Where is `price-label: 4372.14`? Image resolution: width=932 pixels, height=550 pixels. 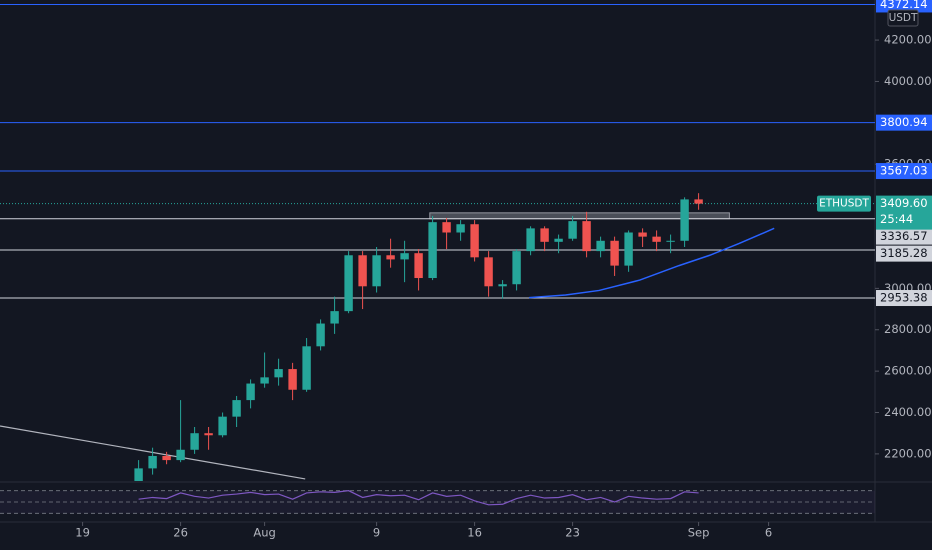 price-label: 4372.14 is located at coordinates (904, 5).